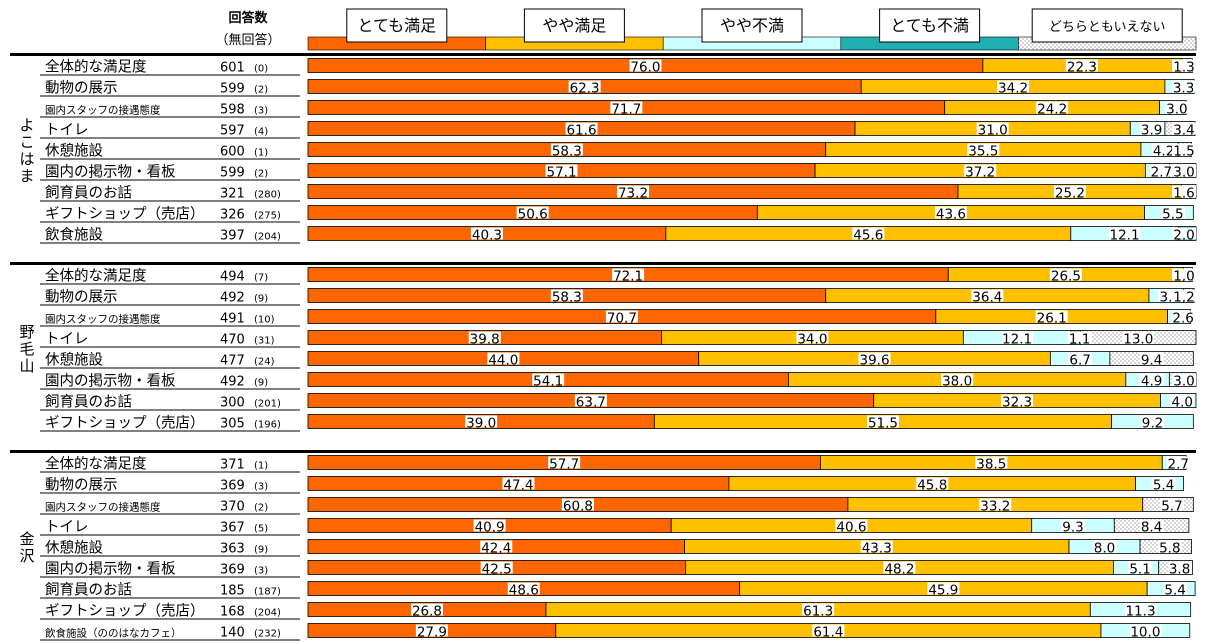  Describe the element at coordinates (993, 131) in the screenshot. I see `data-label: 31.0` at that location.